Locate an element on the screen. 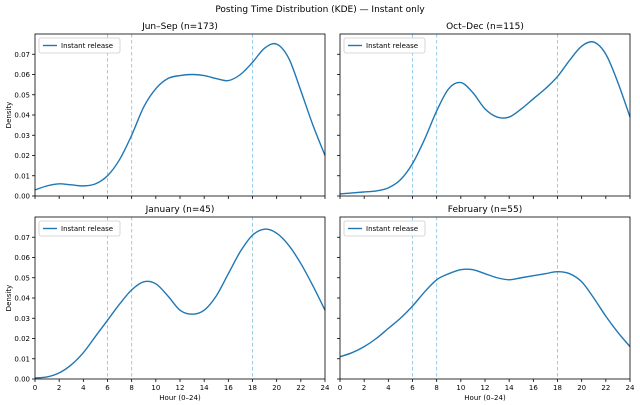 The width and height of the screenshot is (640, 405). panel-title: January (n=45) is located at coordinates (180, 210).